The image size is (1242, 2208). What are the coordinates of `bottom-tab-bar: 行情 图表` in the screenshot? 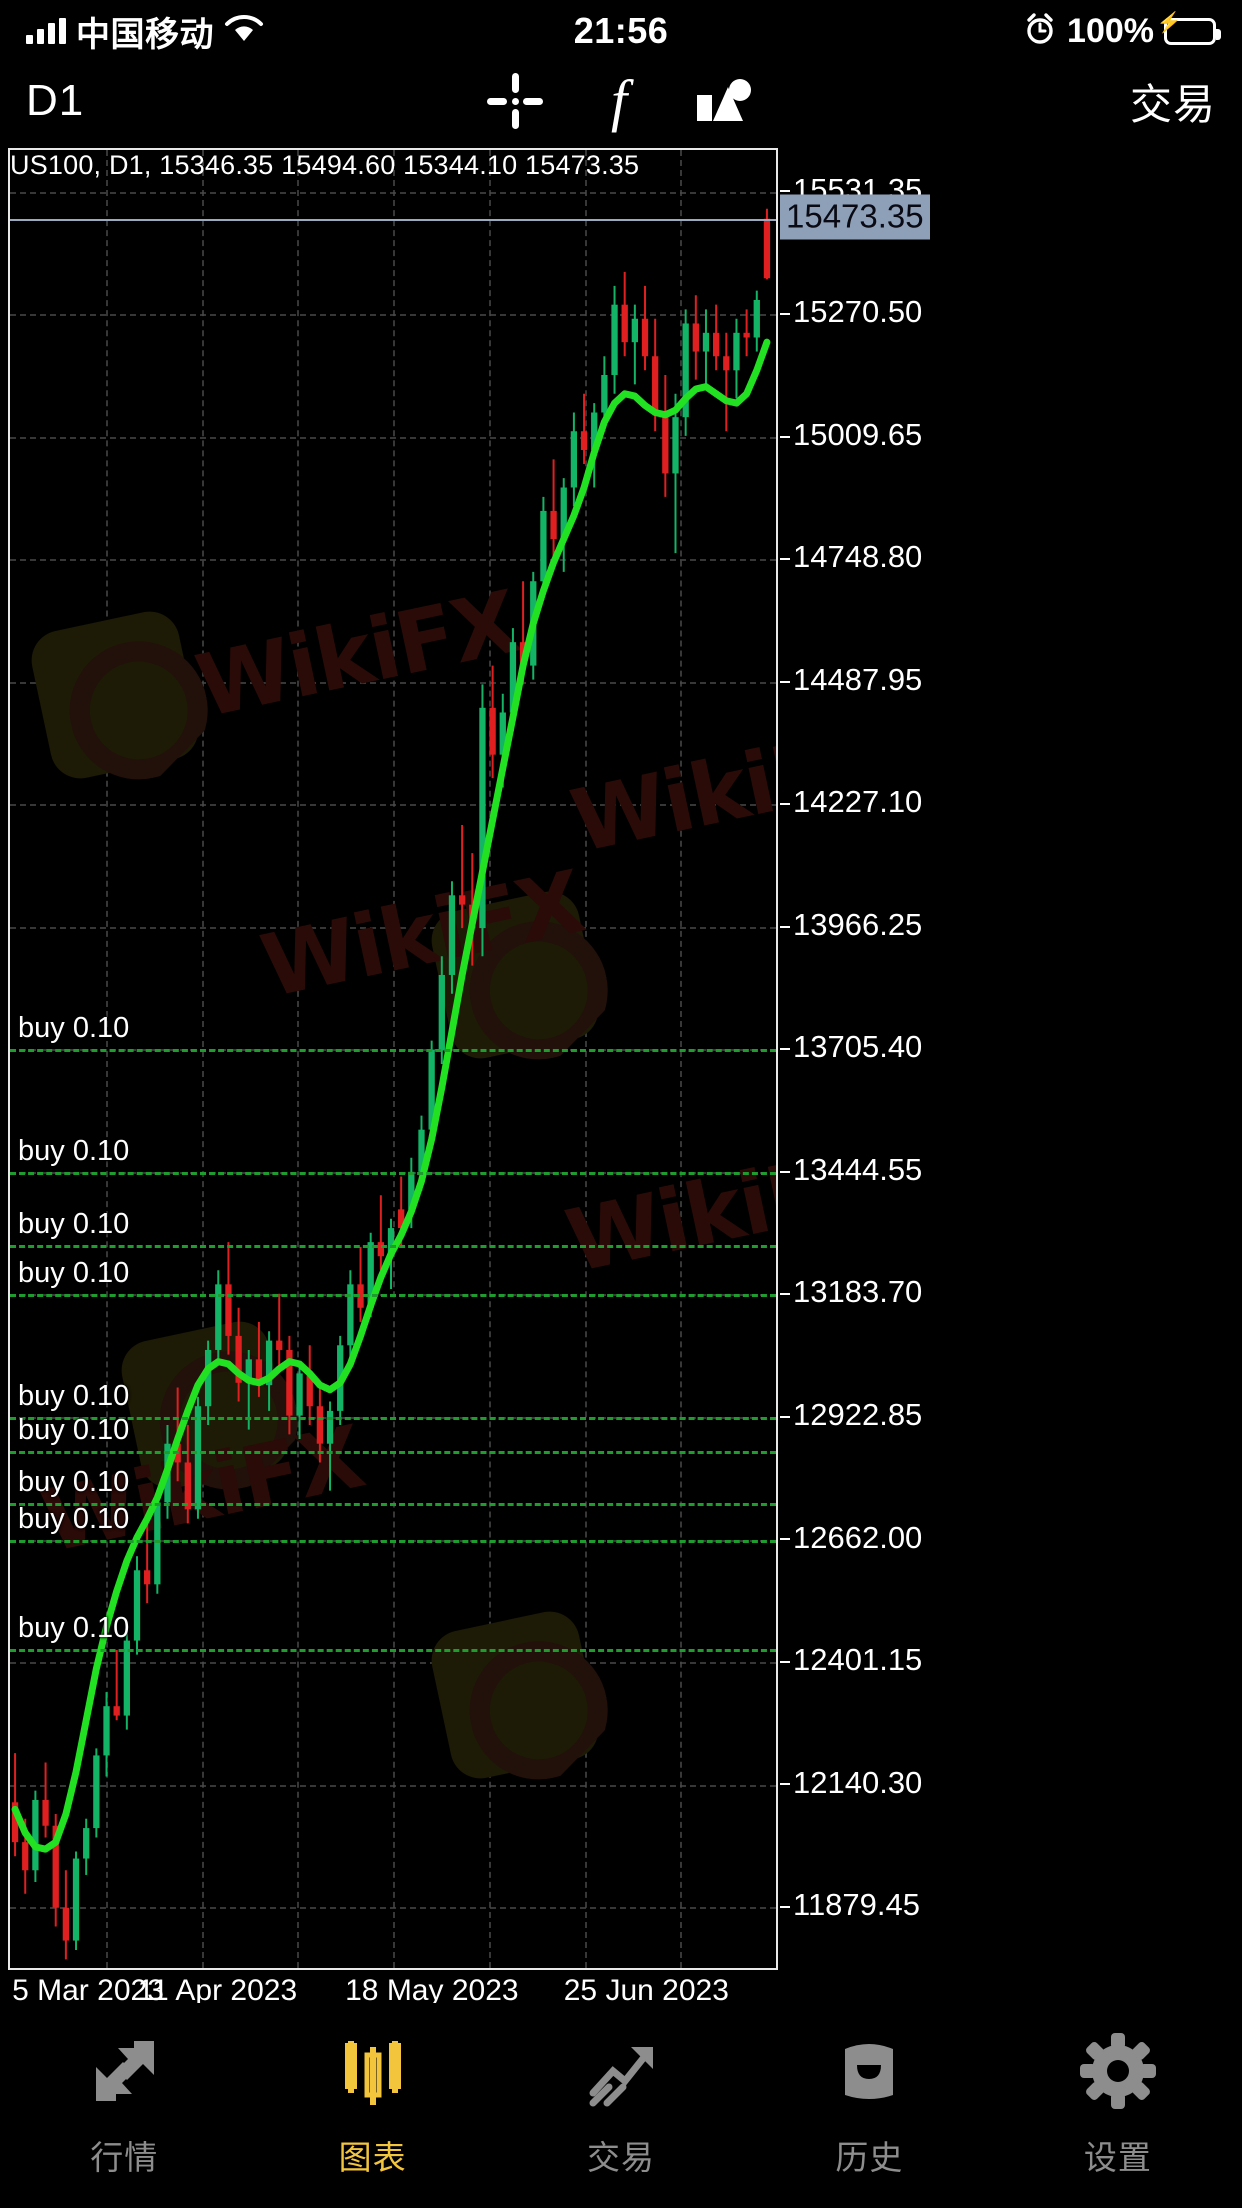 It's located at (621, 2105).